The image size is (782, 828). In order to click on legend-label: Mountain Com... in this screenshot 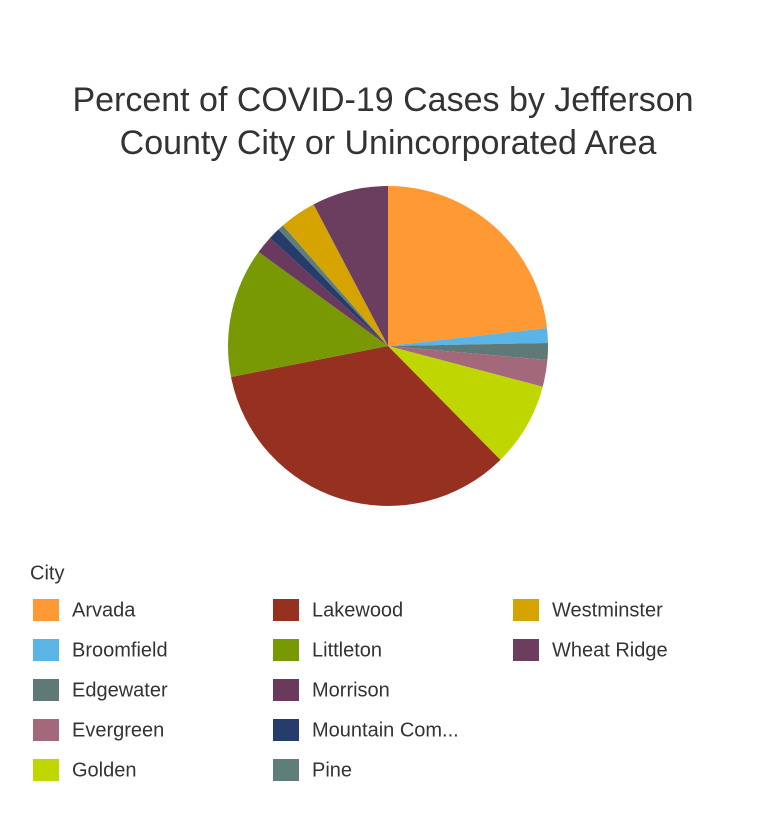, I will do `click(385, 730)`.